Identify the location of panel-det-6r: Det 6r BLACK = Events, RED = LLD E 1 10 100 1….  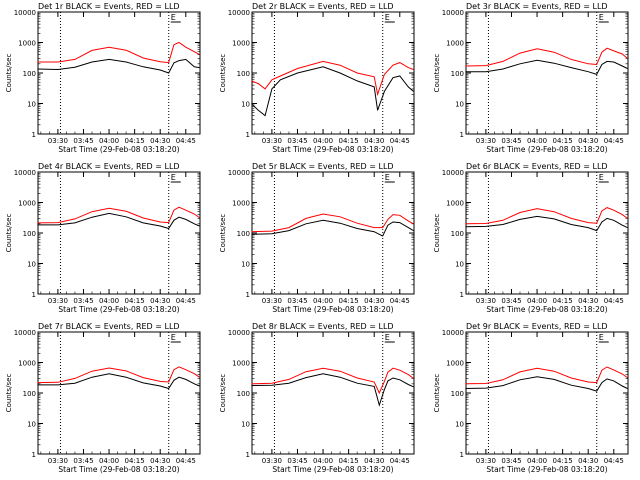
(531, 238).